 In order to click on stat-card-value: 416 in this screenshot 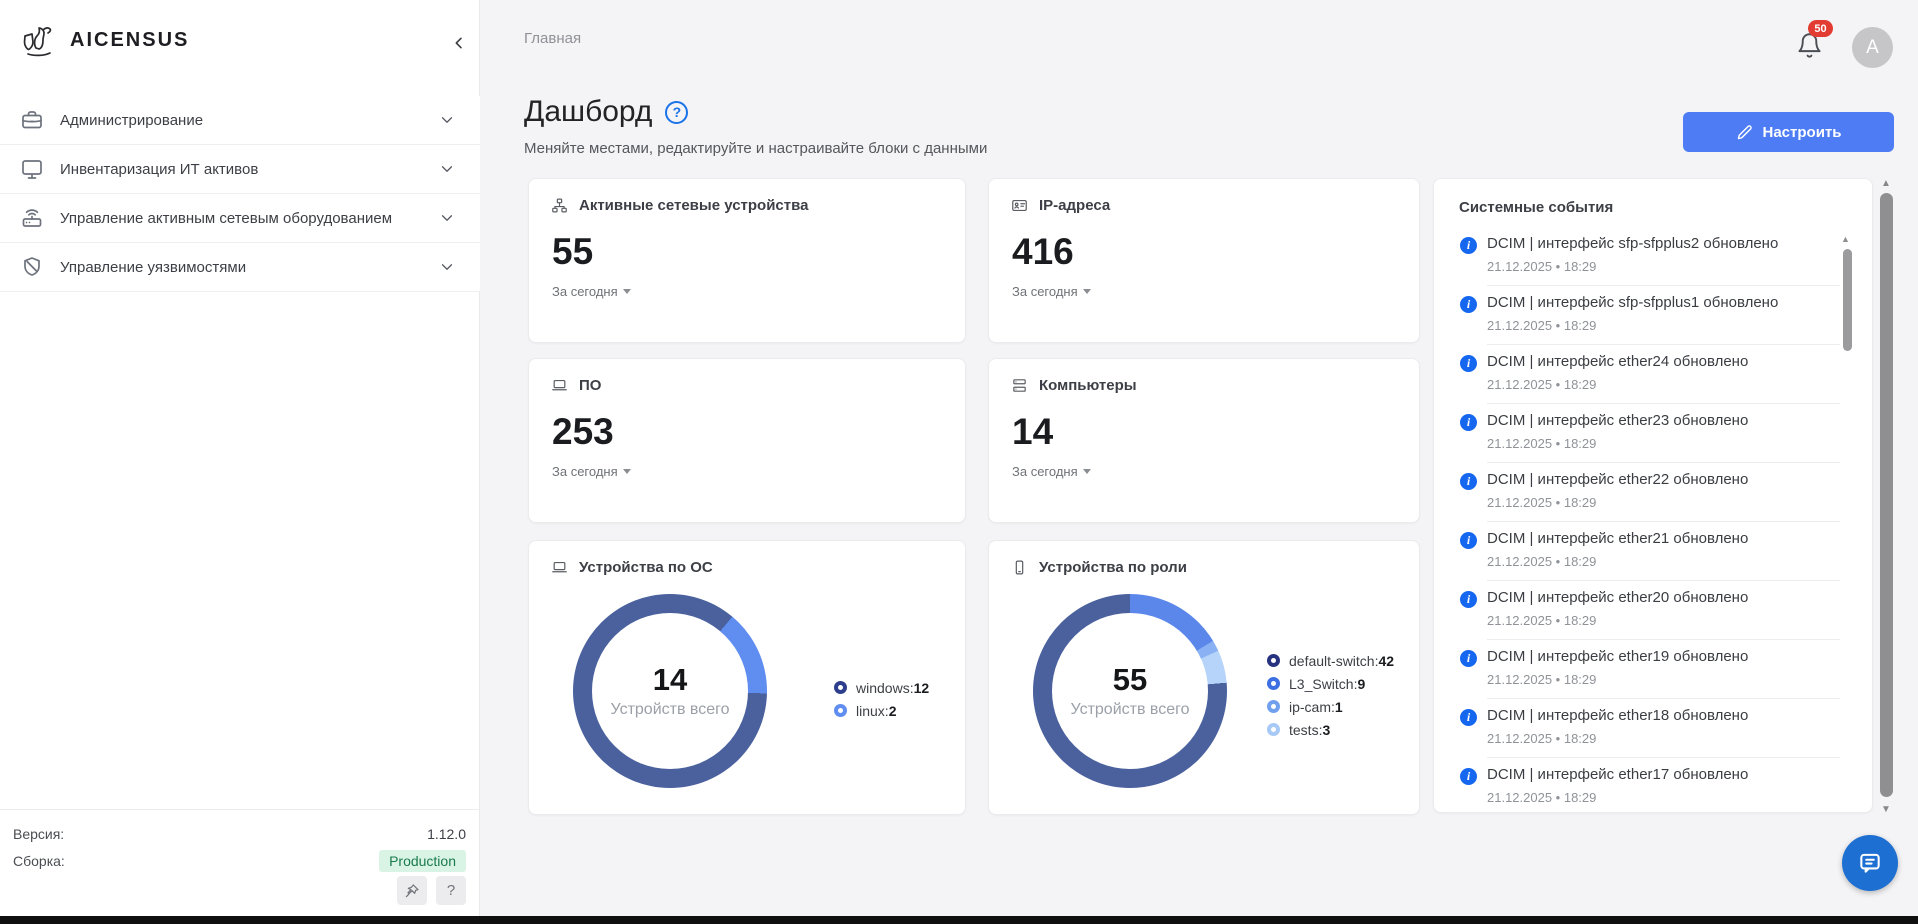, I will do `click(1043, 251)`.